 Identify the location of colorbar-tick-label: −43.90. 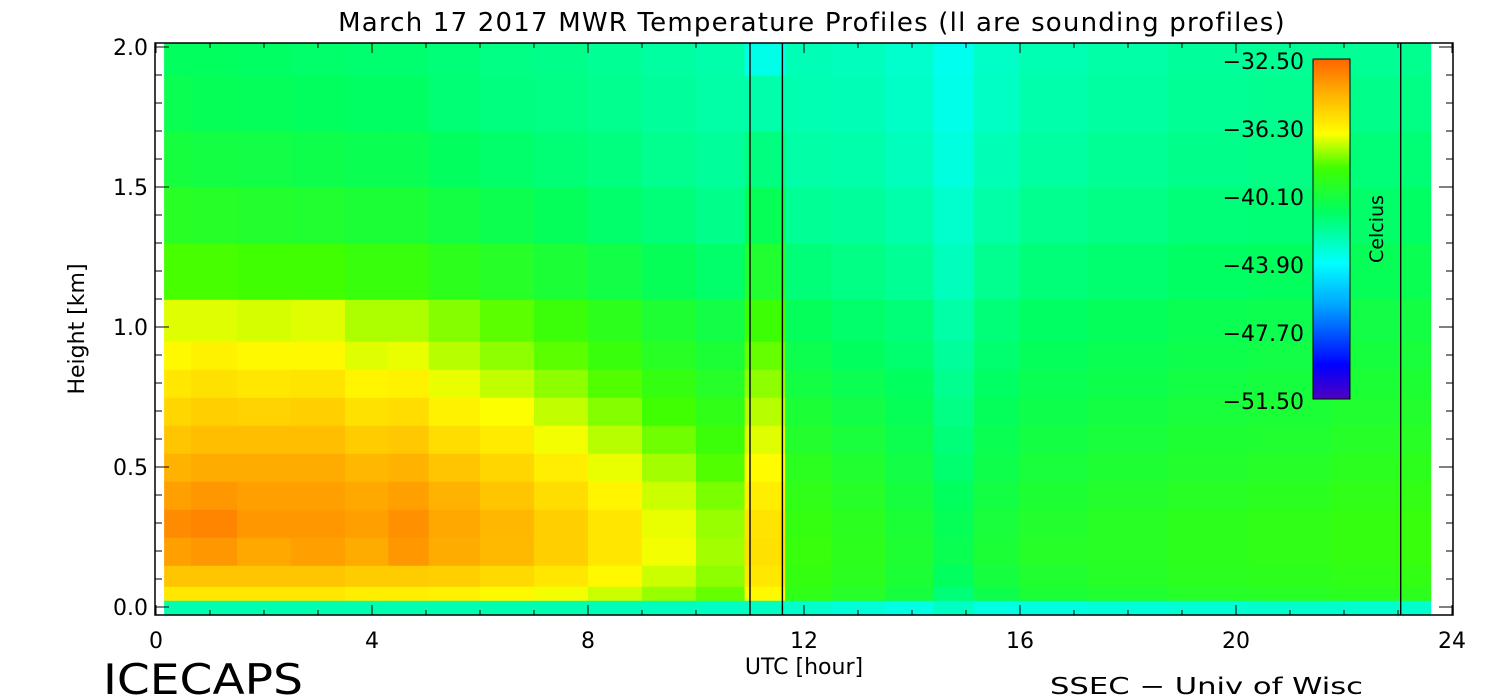
(1263, 266).